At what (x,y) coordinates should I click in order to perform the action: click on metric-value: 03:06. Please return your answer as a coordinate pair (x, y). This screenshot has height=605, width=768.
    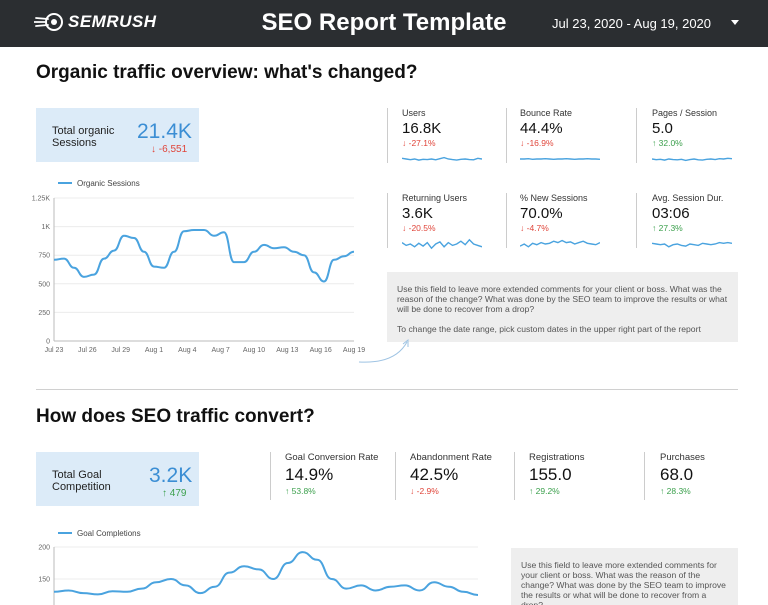
    Looking at the image, I should click on (671, 213).